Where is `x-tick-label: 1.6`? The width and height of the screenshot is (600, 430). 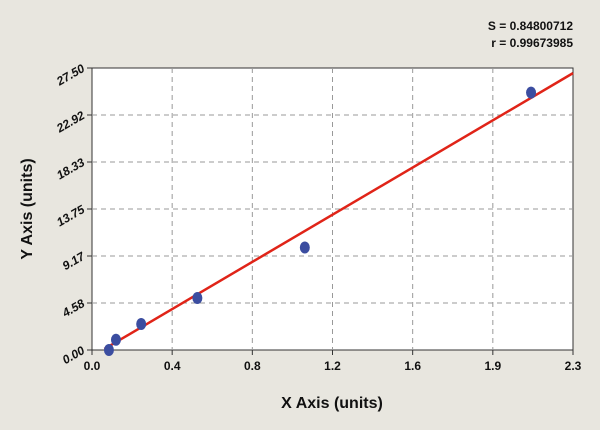 x-tick-label: 1.6 is located at coordinates (412, 366).